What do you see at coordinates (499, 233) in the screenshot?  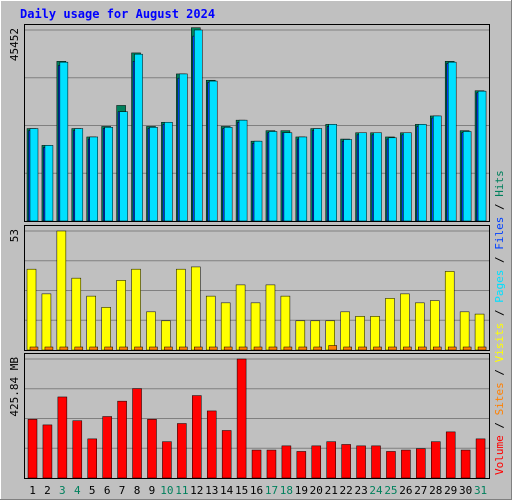 I see `legend-part-8: Files` at bounding box center [499, 233].